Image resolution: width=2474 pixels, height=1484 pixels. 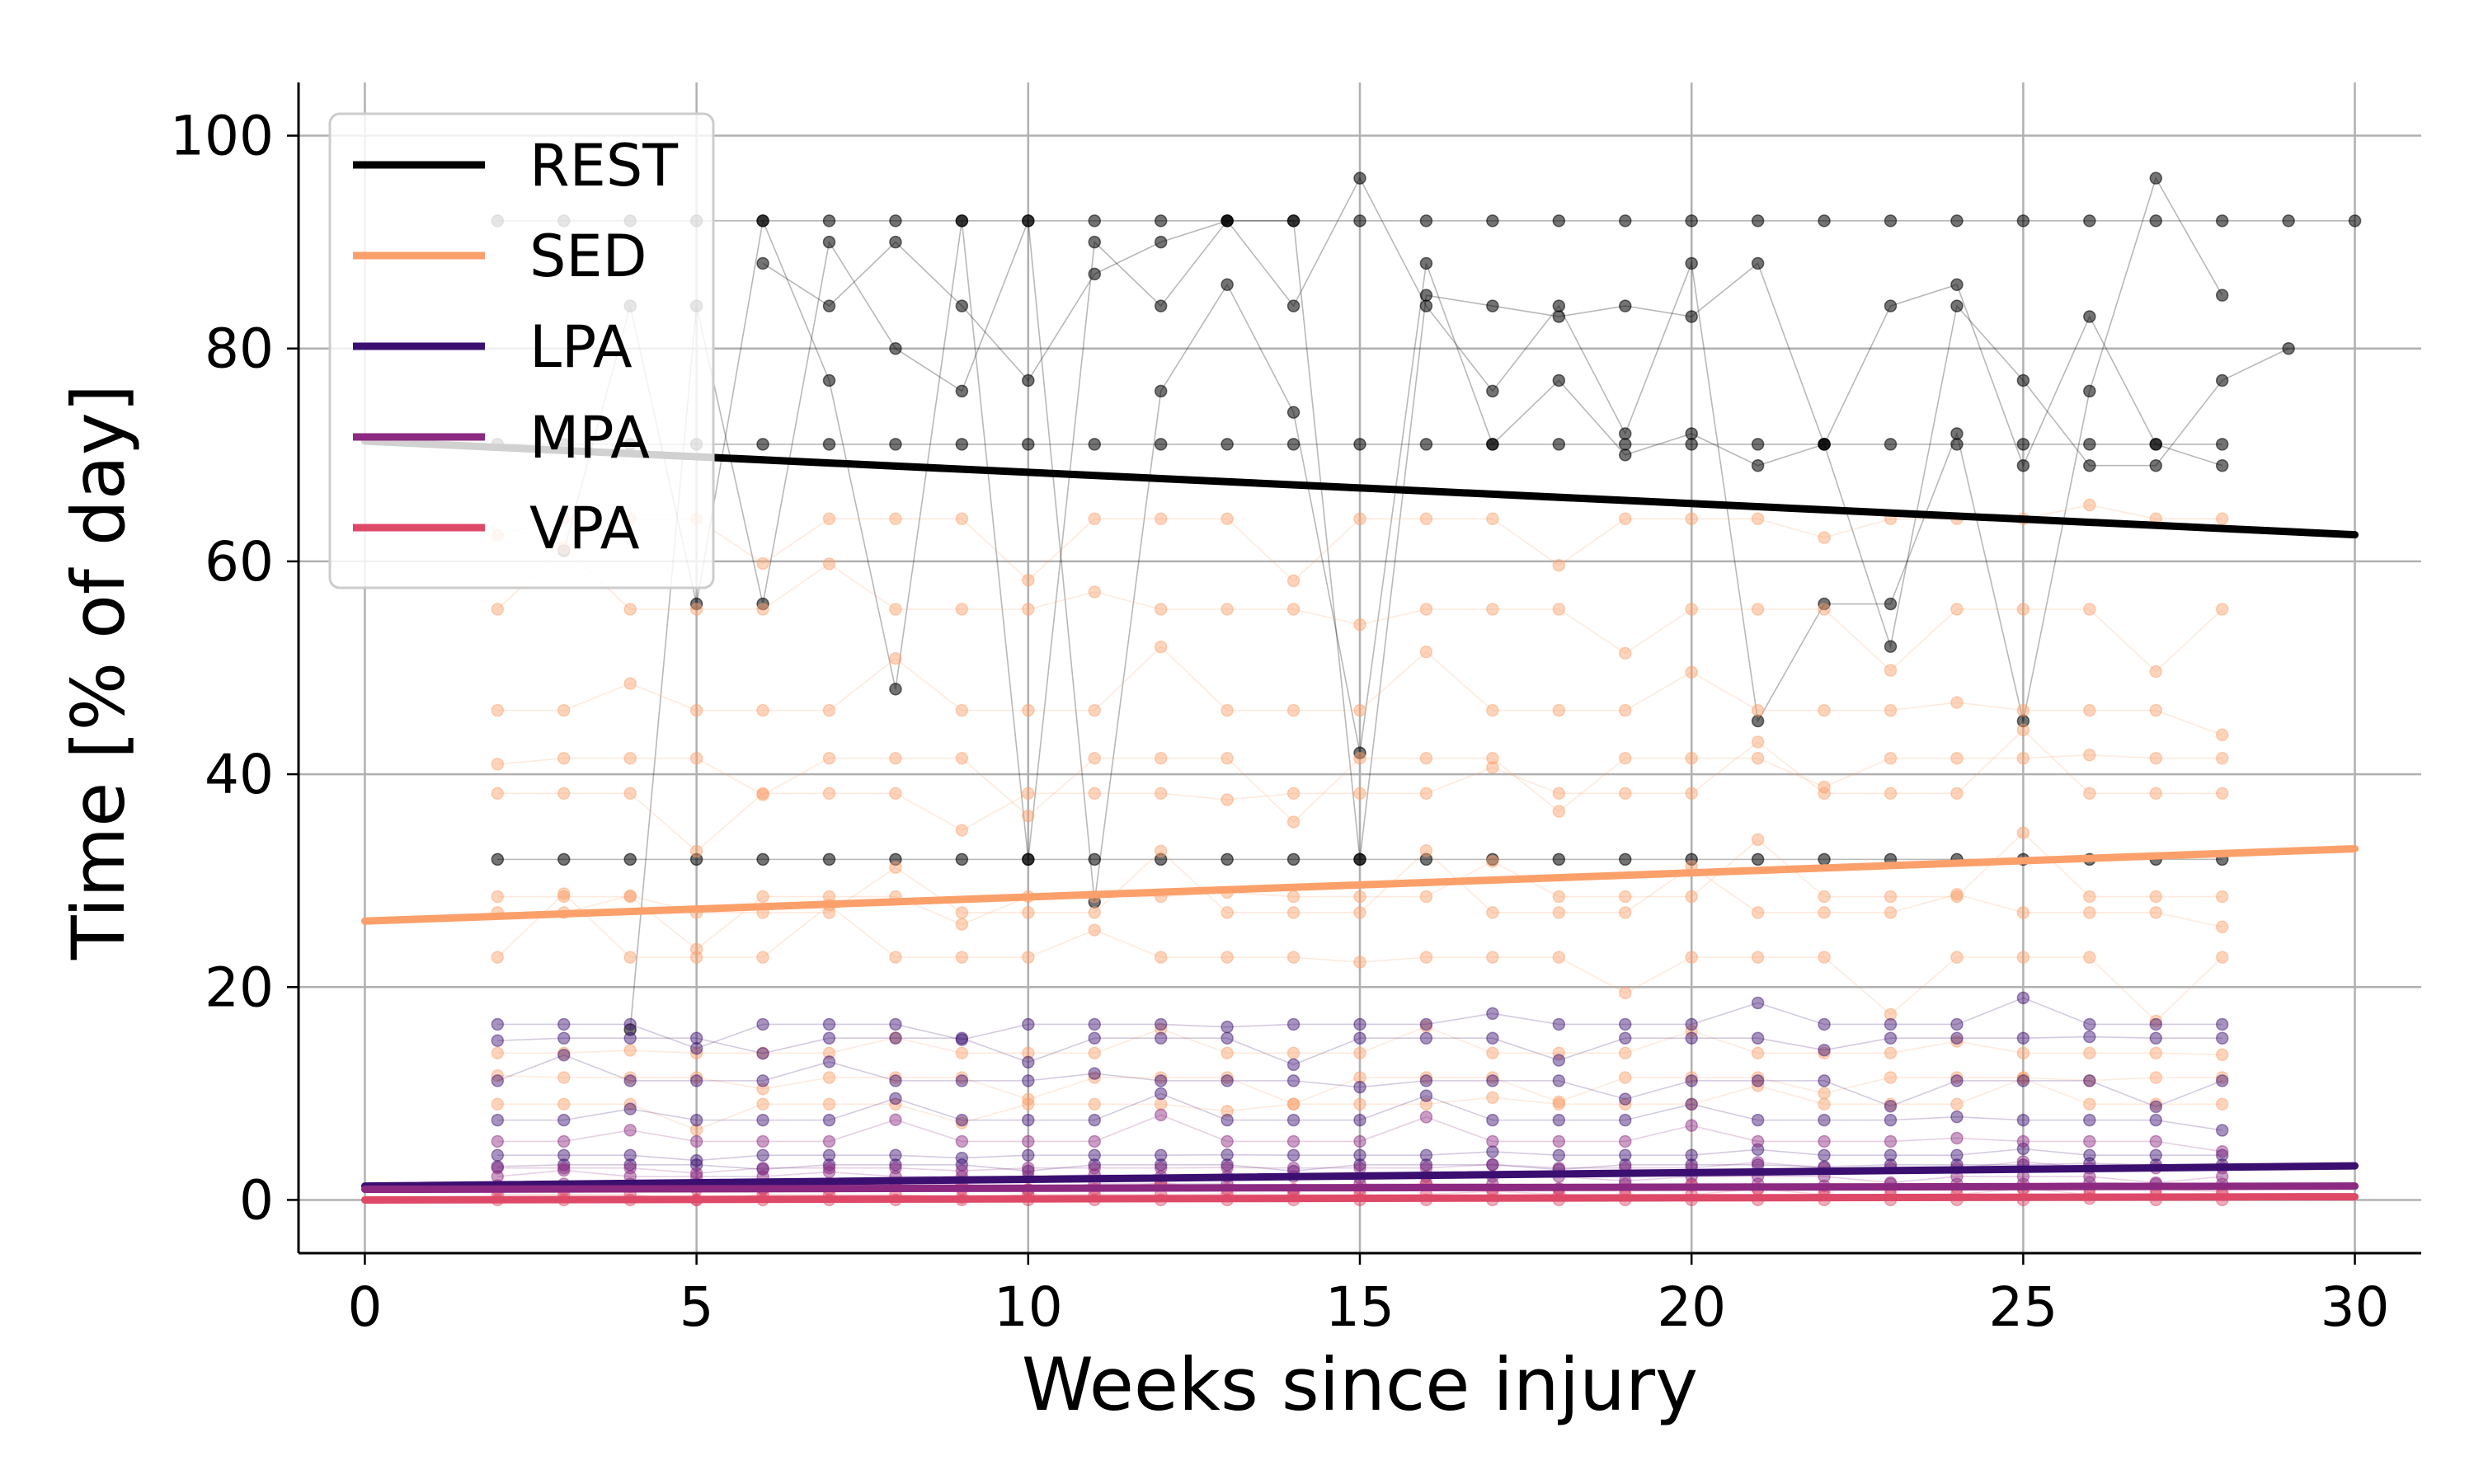 I want to click on x-tick-label: 25, so click(x=2023, y=1307).